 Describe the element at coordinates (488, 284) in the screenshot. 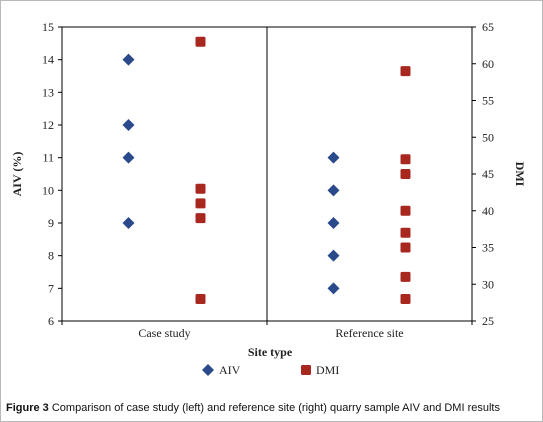

I see `y-right-tick-label: 30` at that location.